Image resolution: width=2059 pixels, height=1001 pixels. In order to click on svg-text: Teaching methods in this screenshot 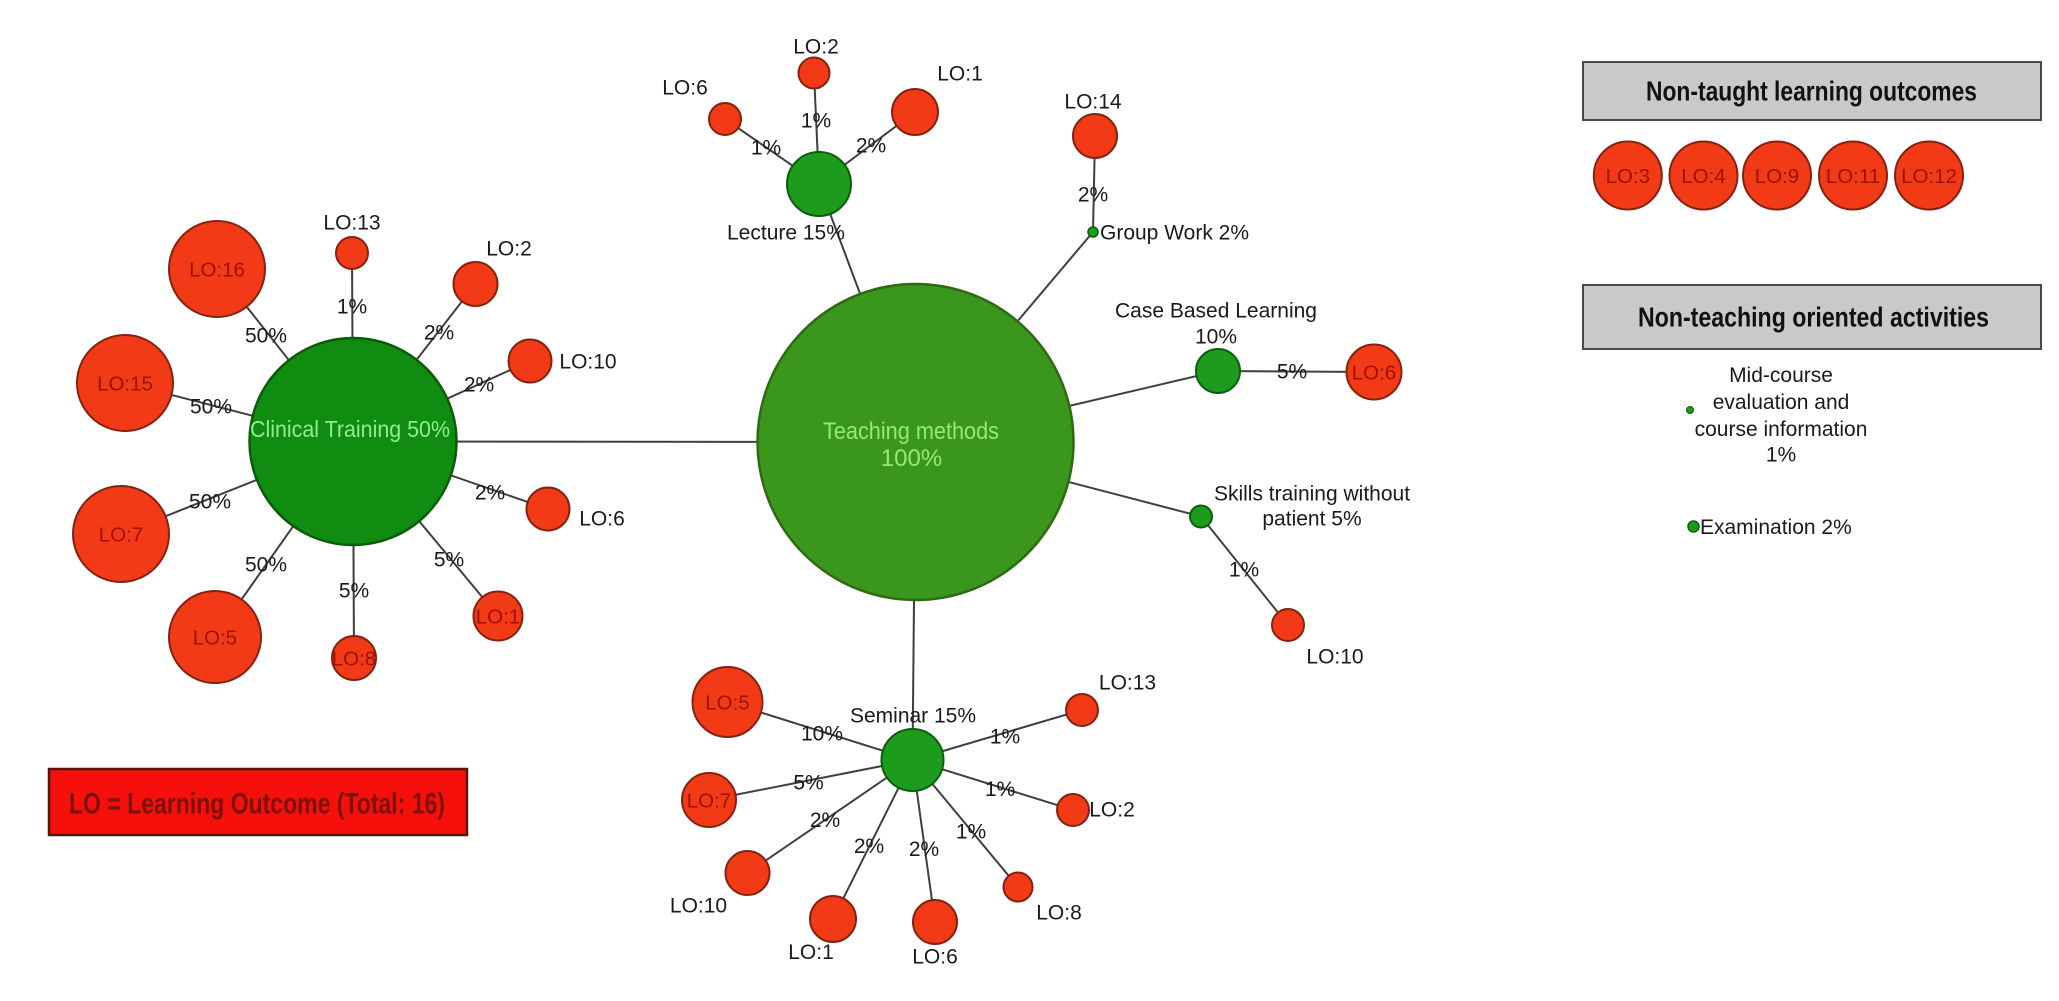, I will do `click(911, 431)`.